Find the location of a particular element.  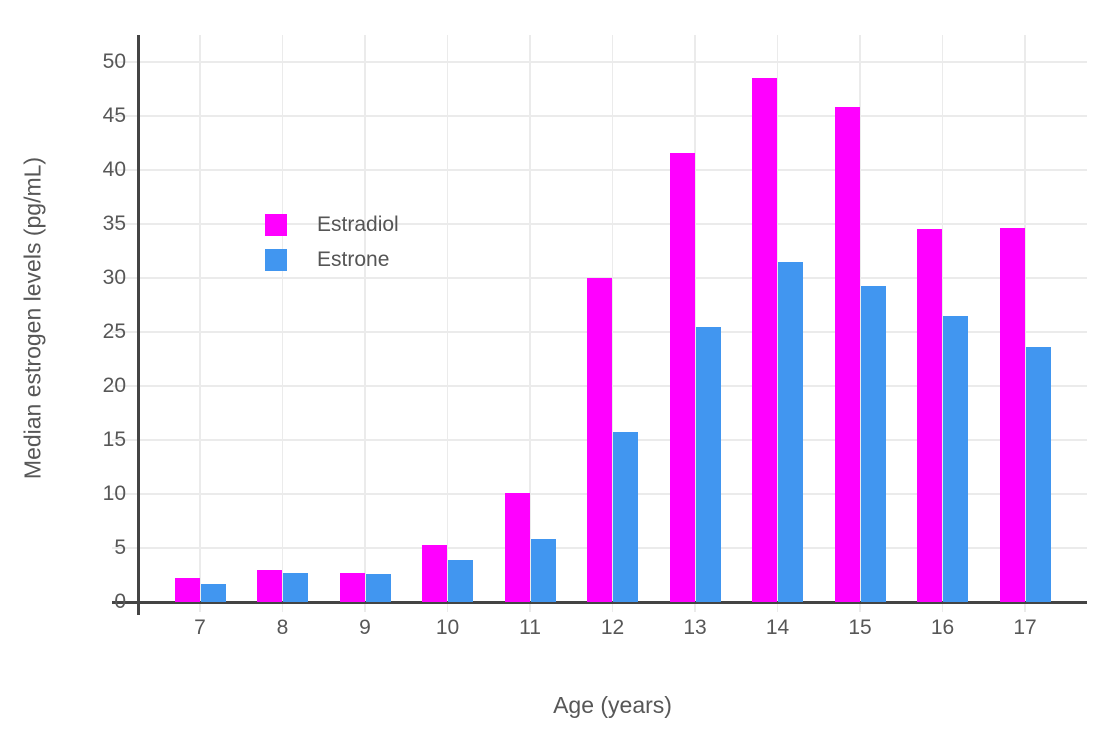

x-tick-label-11: 11 is located at coordinates (530, 627).